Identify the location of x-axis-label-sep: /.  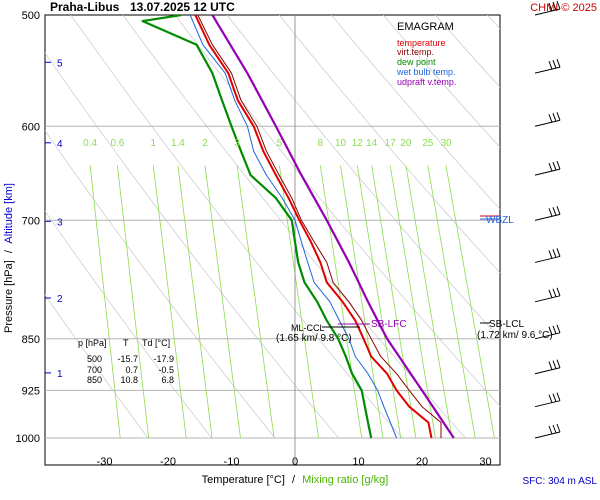
(294, 480).